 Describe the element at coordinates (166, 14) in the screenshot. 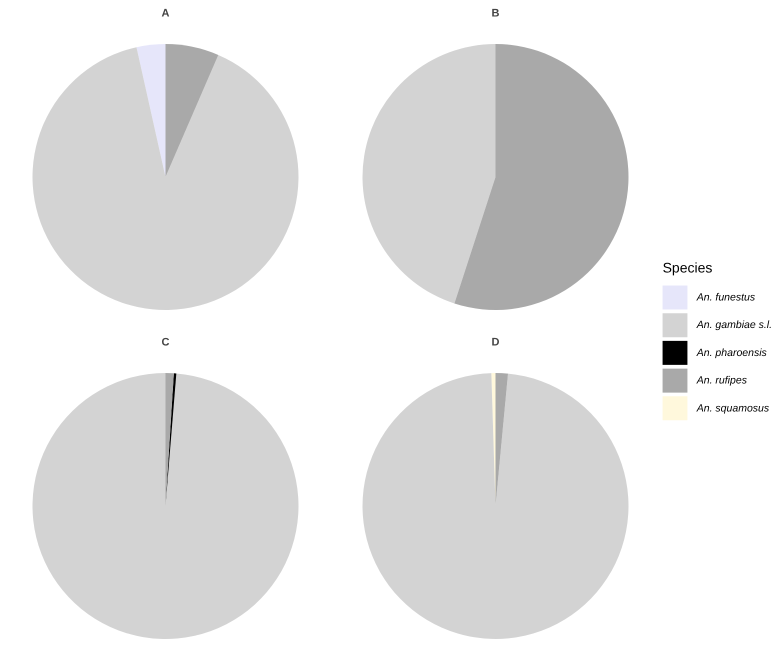

I see `chart-title: A` at that location.